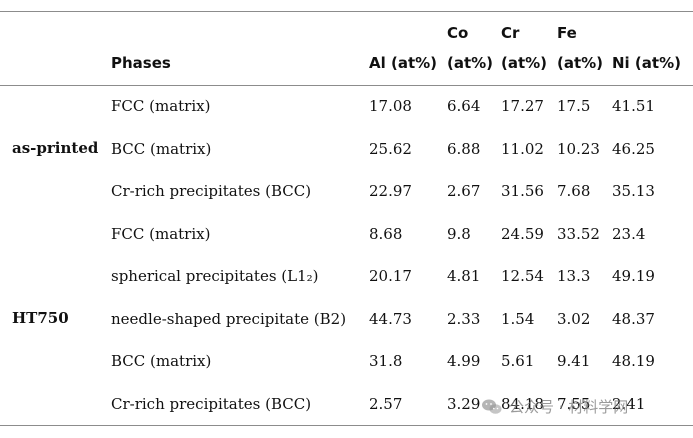 The width and height of the screenshot is (693, 438). What do you see at coordinates (524, 48) in the screenshot?
I see `header-cr: Cr (at%)` at bounding box center [524, 48].